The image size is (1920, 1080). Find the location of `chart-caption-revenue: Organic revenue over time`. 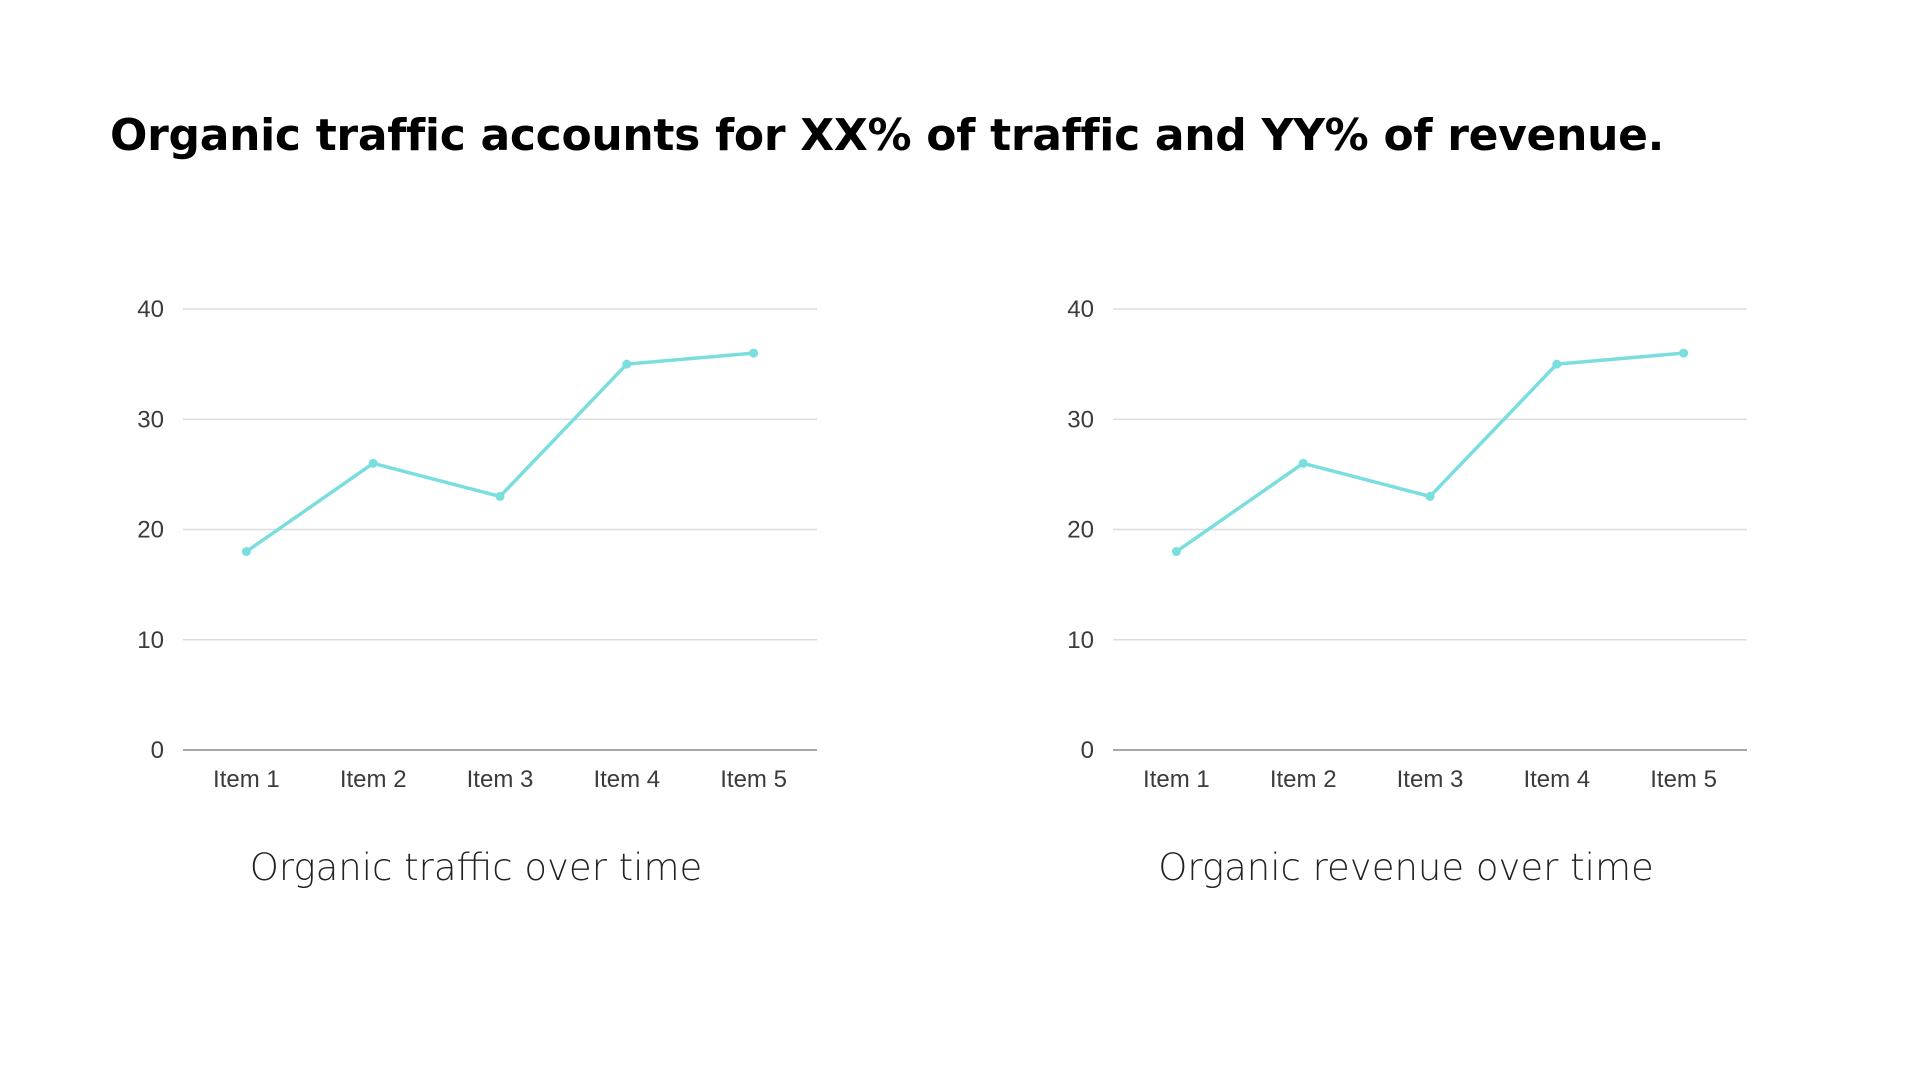

chart-caption-revenue: Organic revenue over time is located at coordinates (1406, 867).